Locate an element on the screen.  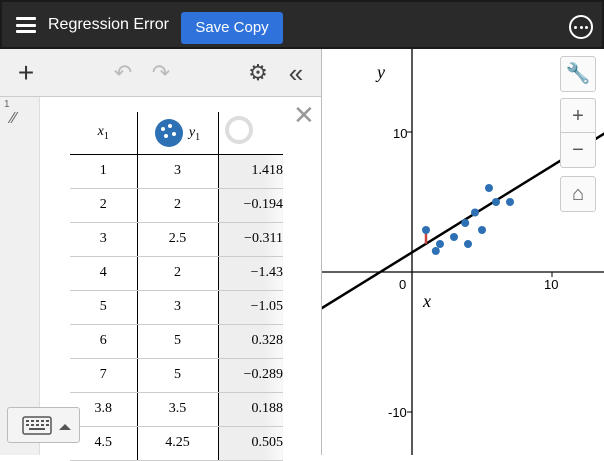
expression-toolbar: + ↶ ↷ ⚙ « is located at coordinates (160, 73).